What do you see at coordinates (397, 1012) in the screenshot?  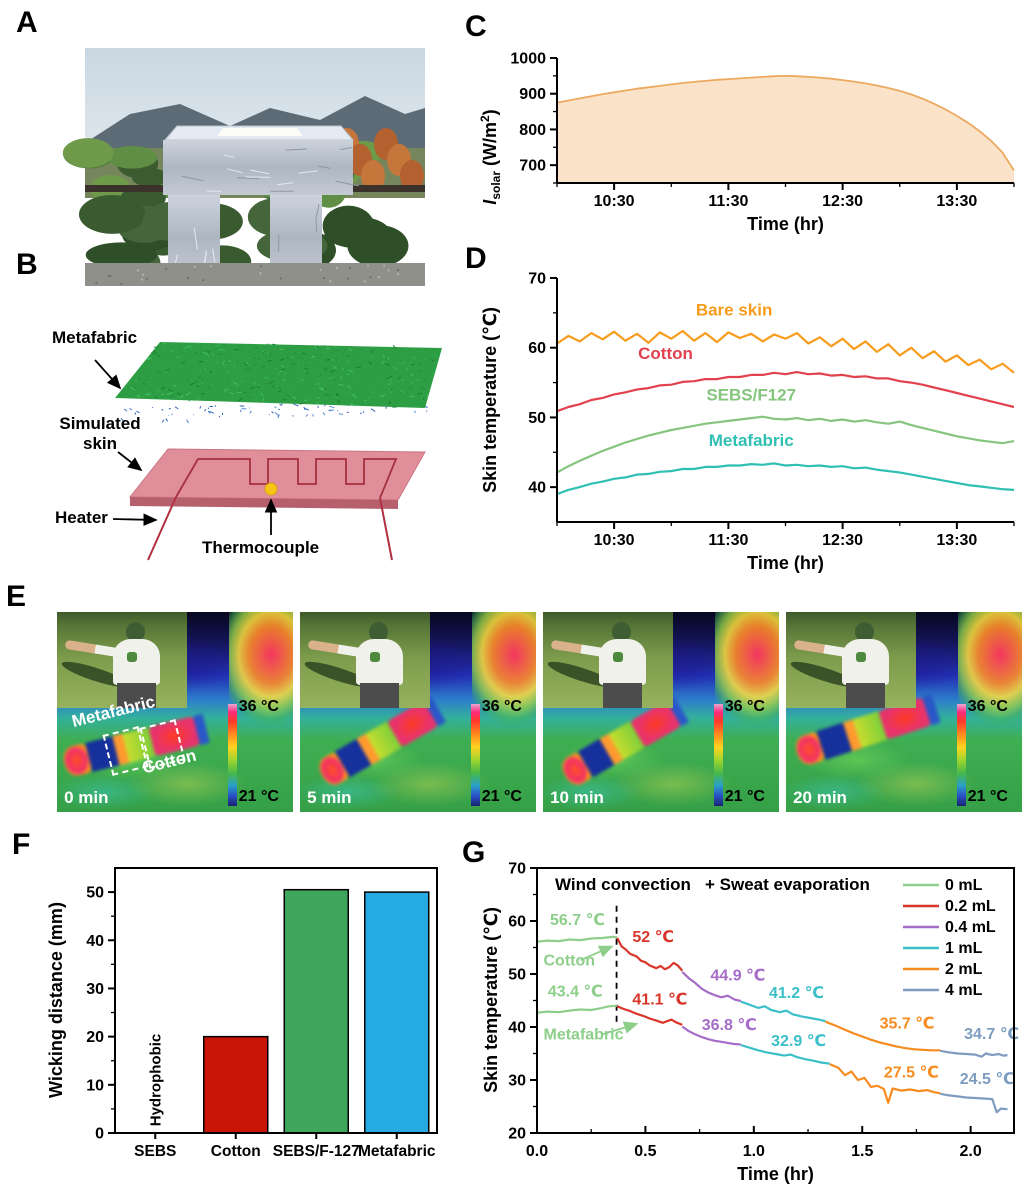 I see `bar-metafabric` at bounding box center [397, 1012].